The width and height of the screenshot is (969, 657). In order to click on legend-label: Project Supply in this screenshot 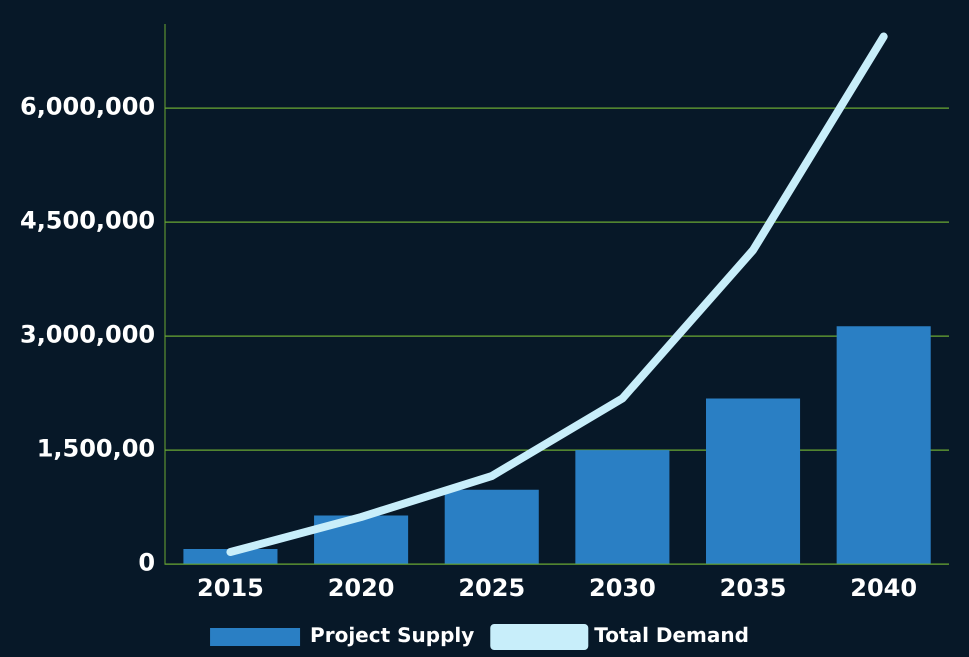, I will do `click(392, 635)`.